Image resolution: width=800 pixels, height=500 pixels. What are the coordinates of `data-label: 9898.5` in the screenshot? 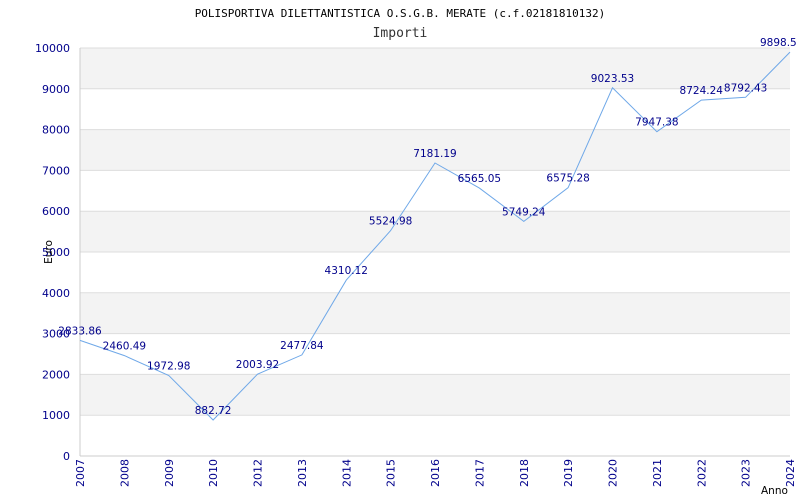 It's located at (778, 43).